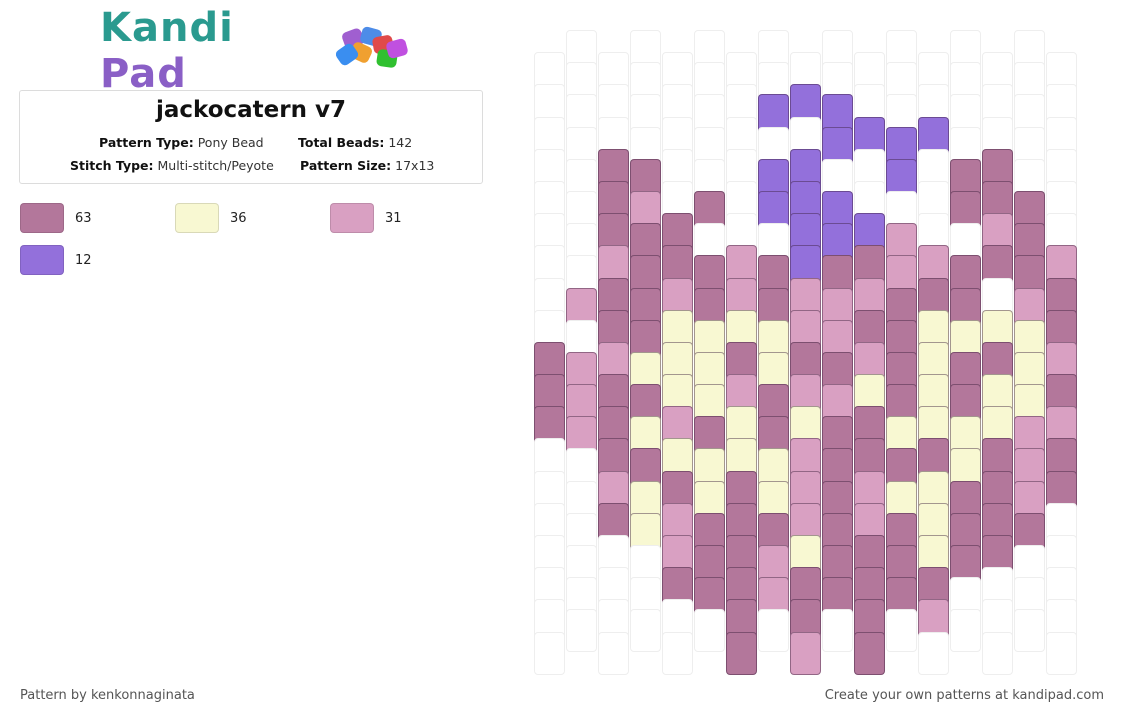 This screenshot has width=1124, height=720. What do you see at coordinates (167, 51) in the screenshot?
I see `logo-wordmark: Kandi Pad` at bounding box center [167, 51].